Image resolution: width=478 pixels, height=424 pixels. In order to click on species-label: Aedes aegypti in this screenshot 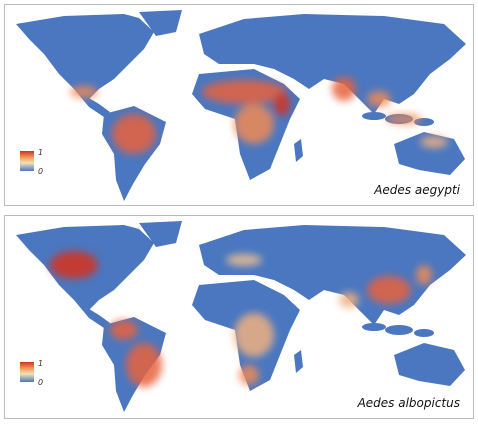, I will do `click(416, 190)`.